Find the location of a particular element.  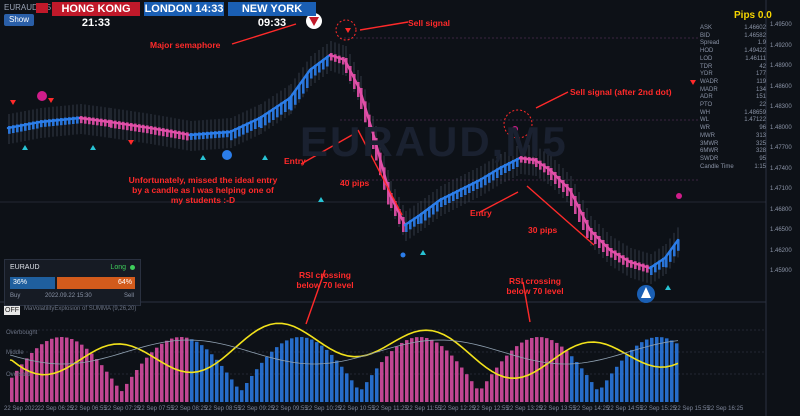

price-tick-label: 1.47400 is located at coordinates (781, 168).